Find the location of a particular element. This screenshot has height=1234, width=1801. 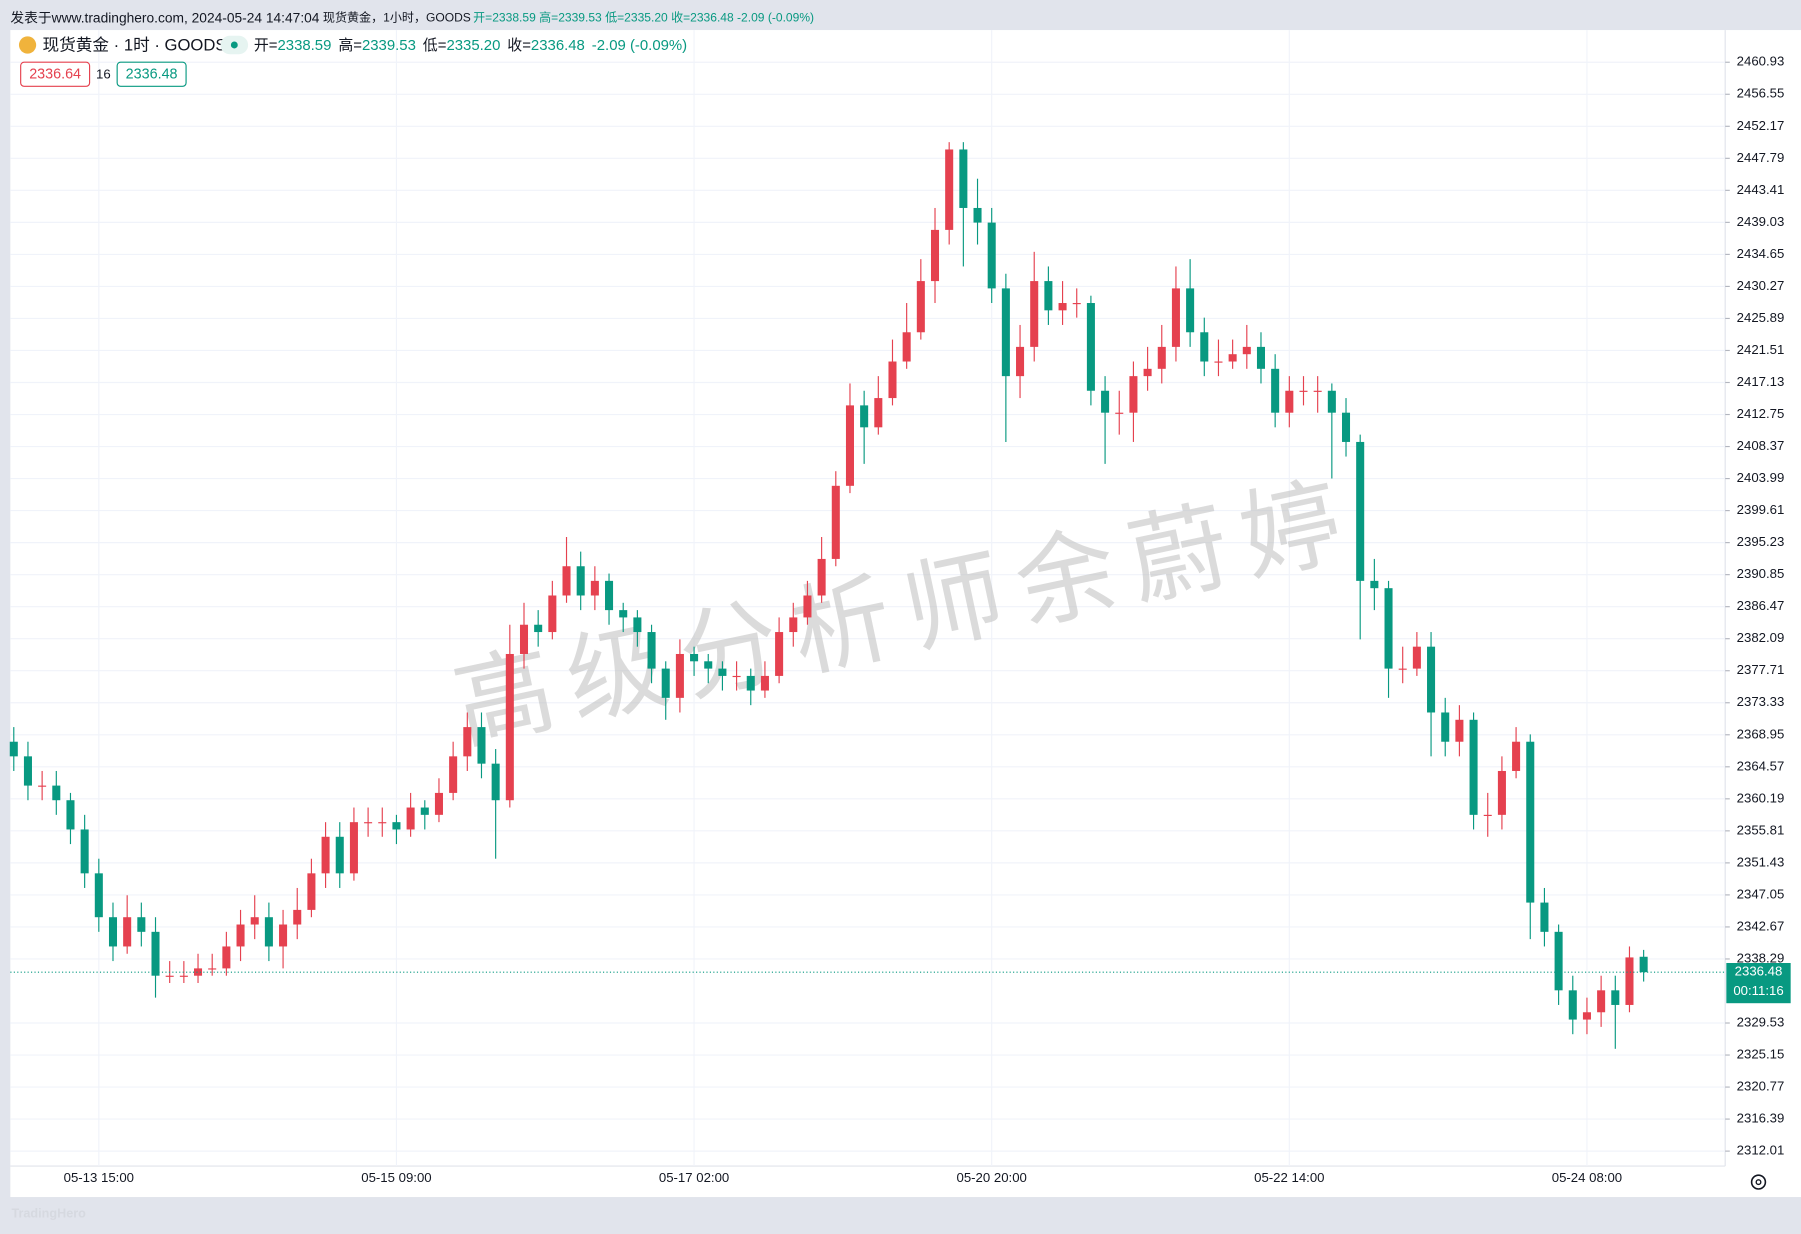

y-tick-label: 2312.01 is located at coordinates (1761, 1150).